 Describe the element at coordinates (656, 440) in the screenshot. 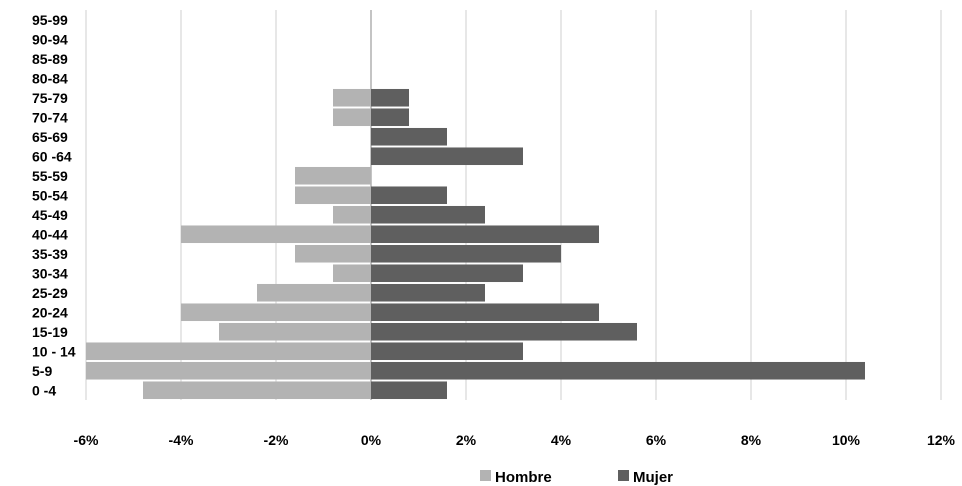

I see `x-tick-label: 6%` at that location.